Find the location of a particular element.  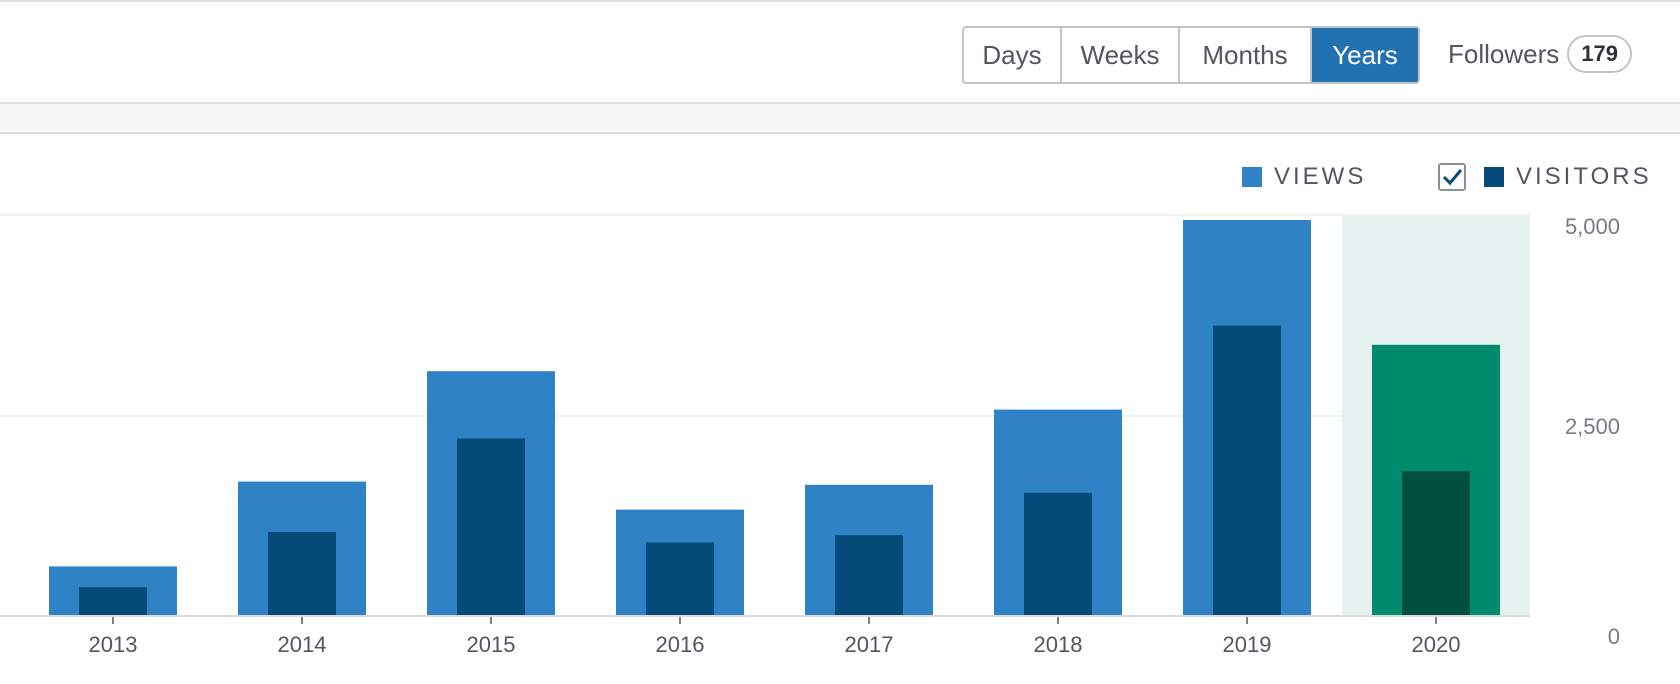

period-button-days: Days is located at coordinates (1013, 55).